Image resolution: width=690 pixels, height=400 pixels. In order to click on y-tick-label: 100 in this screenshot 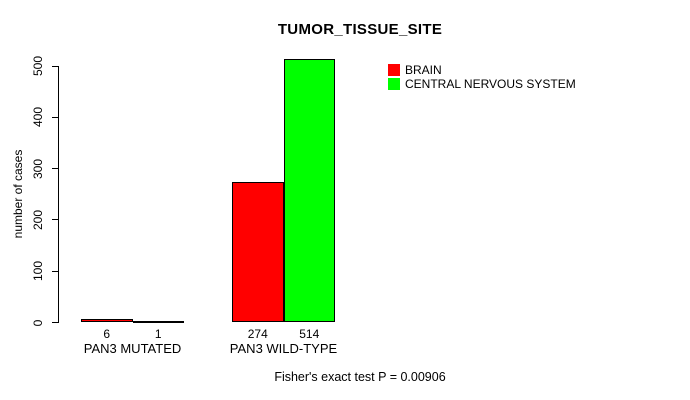, I will do `click(38, 271)`.